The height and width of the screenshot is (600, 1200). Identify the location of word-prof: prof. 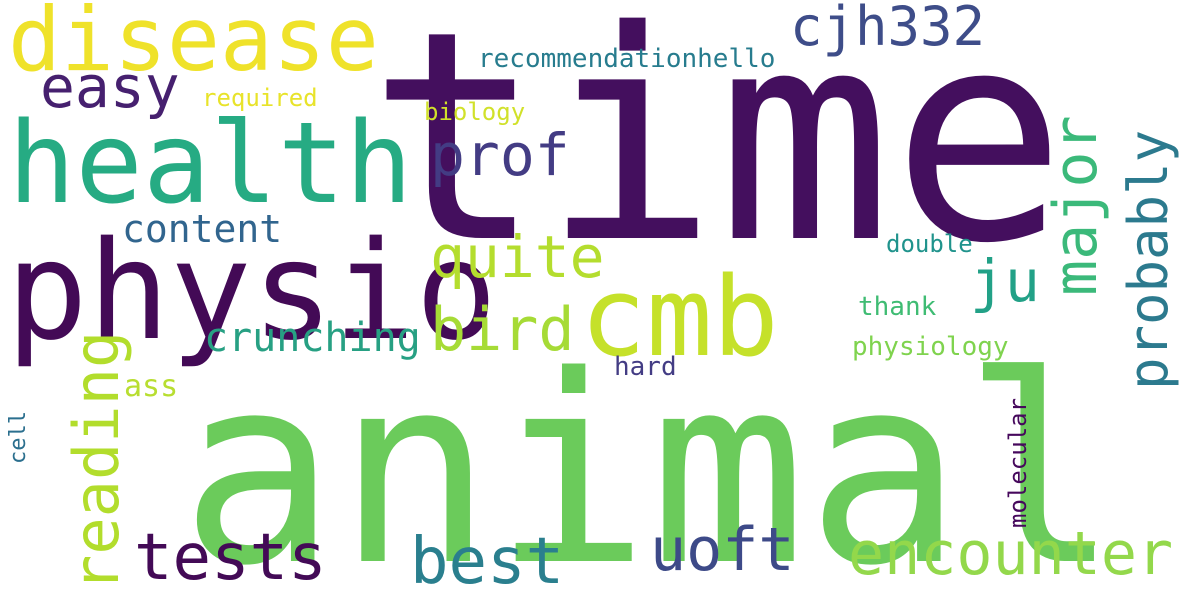
(500, 155).